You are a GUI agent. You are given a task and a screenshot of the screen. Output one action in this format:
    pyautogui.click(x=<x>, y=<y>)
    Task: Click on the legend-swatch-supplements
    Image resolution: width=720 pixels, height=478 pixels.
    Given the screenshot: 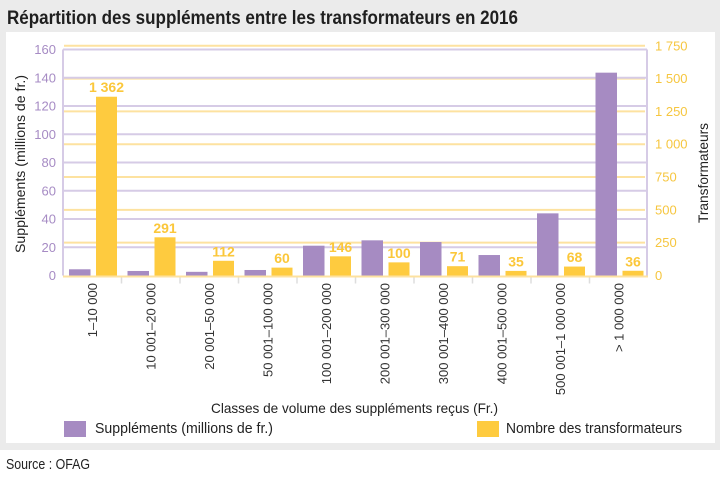 What is the action you would take?
    pyautogui.click(x=75, y=429)
    